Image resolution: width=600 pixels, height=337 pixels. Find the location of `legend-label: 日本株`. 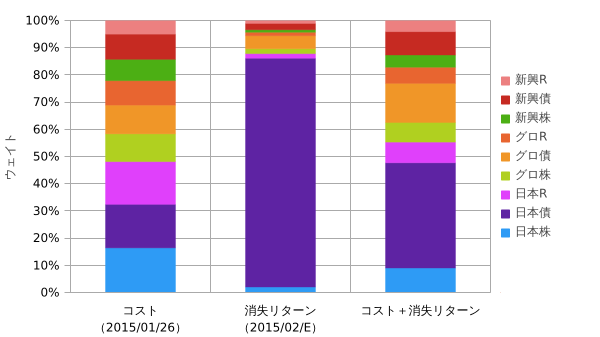

legend-label: 日本株 is located at coordinates (533, 232).